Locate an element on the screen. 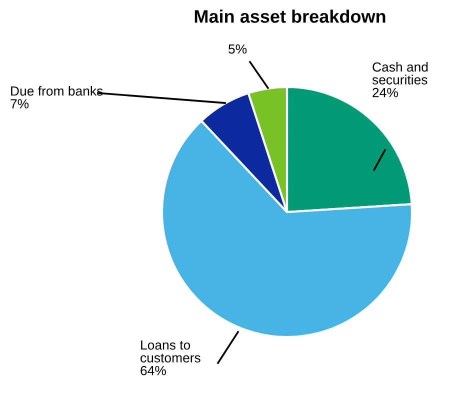 This screenshot has height=400, width=467. chart-title: Main asset breakdown is located at coordinates (290, 16).